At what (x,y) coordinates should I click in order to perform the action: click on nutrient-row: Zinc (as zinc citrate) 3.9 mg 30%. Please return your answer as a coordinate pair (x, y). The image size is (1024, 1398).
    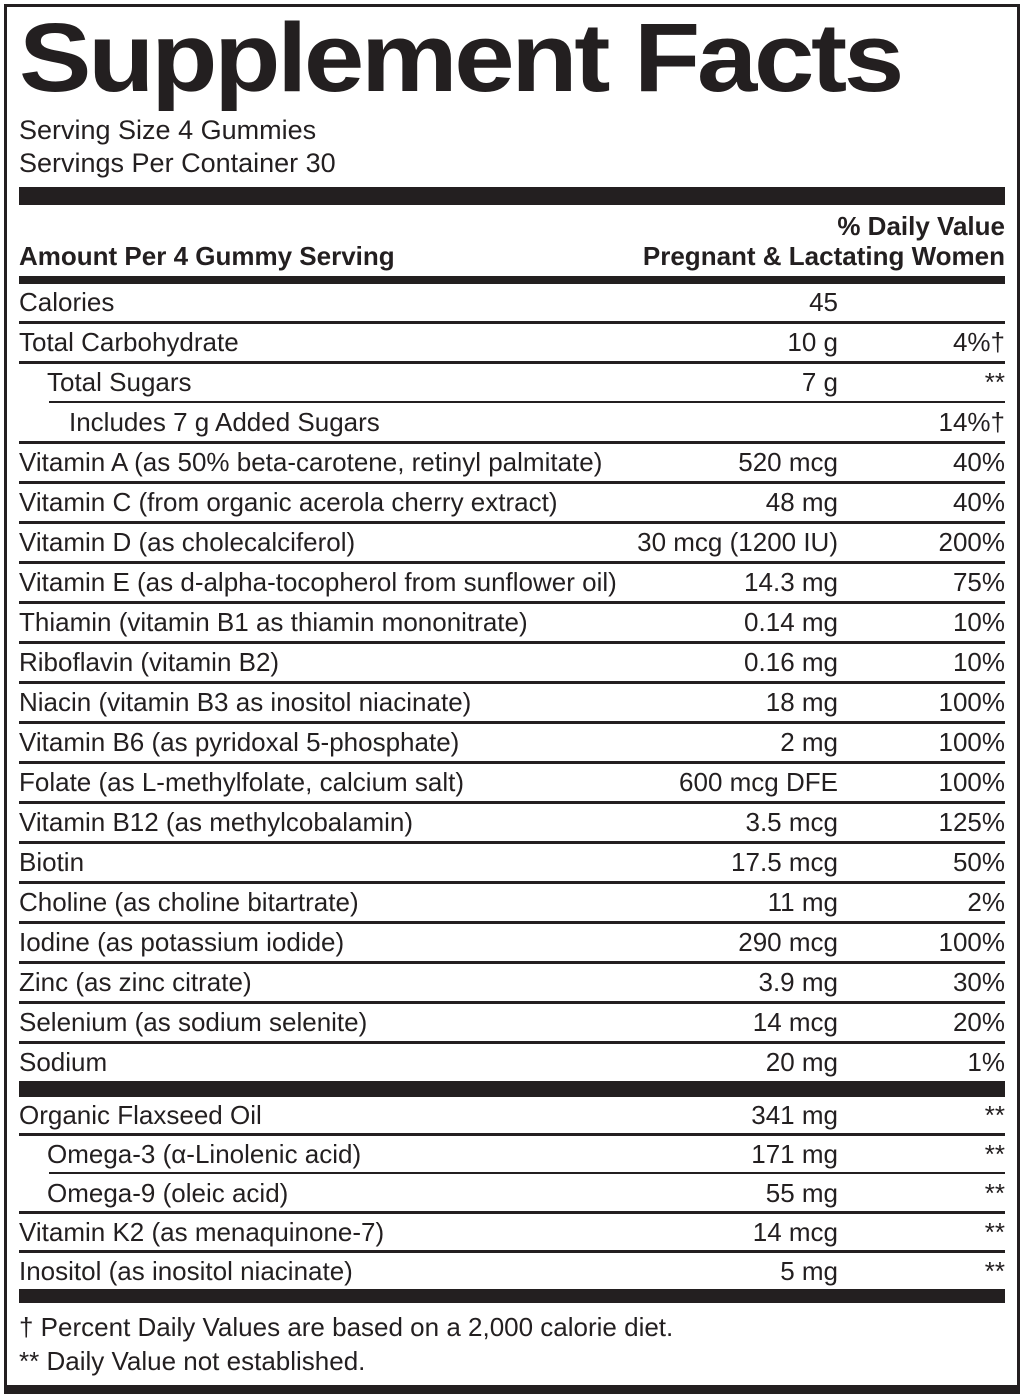
    Looking at the image, I should click on (512, 982).